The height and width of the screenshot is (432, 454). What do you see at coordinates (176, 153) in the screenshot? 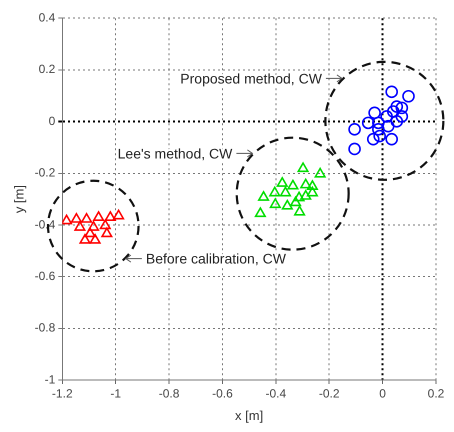
I see `annotation: Lee's method, CW` at bounding box center [176, 153].